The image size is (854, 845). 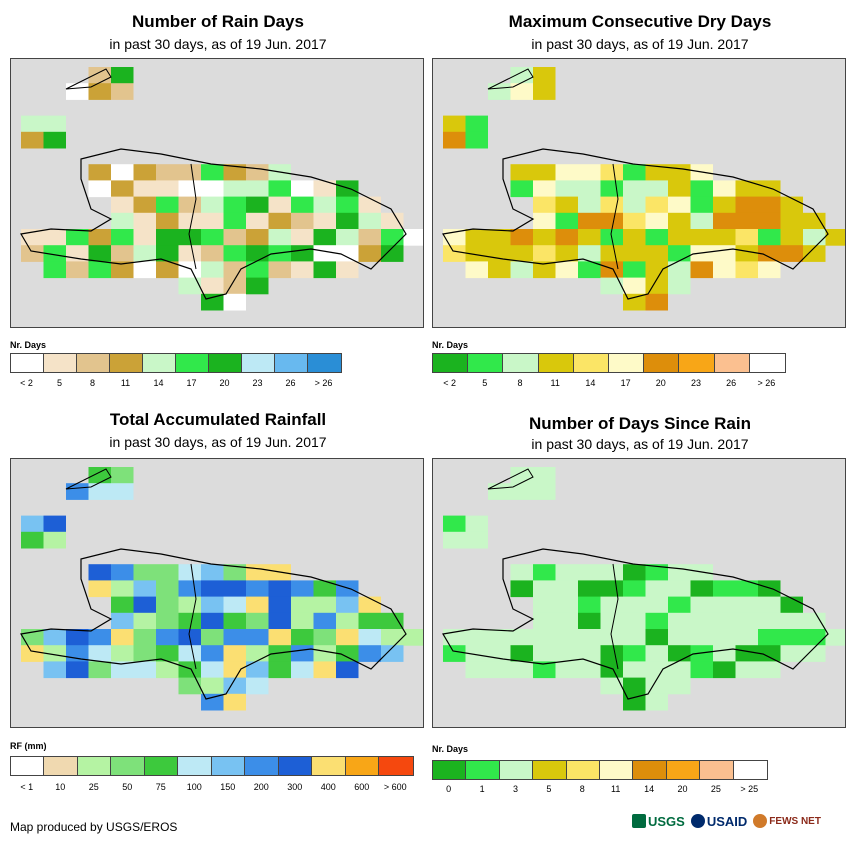 What do you see at coordinates (328, 787) in the screenshot?
I see `legend-label: 400` at bounding box center [328, 787].